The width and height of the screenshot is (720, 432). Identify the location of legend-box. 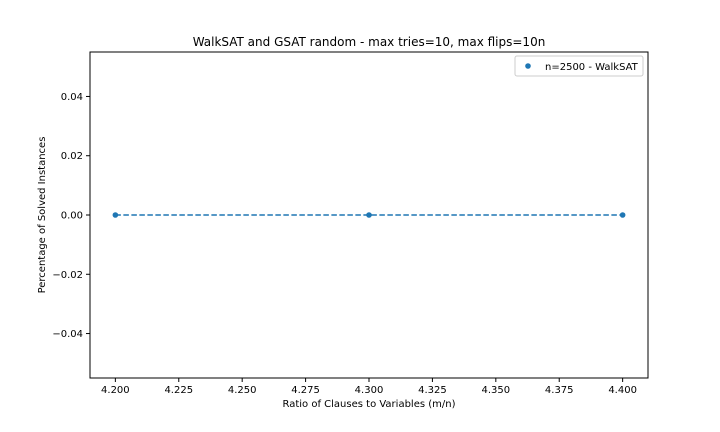
(579, 66).